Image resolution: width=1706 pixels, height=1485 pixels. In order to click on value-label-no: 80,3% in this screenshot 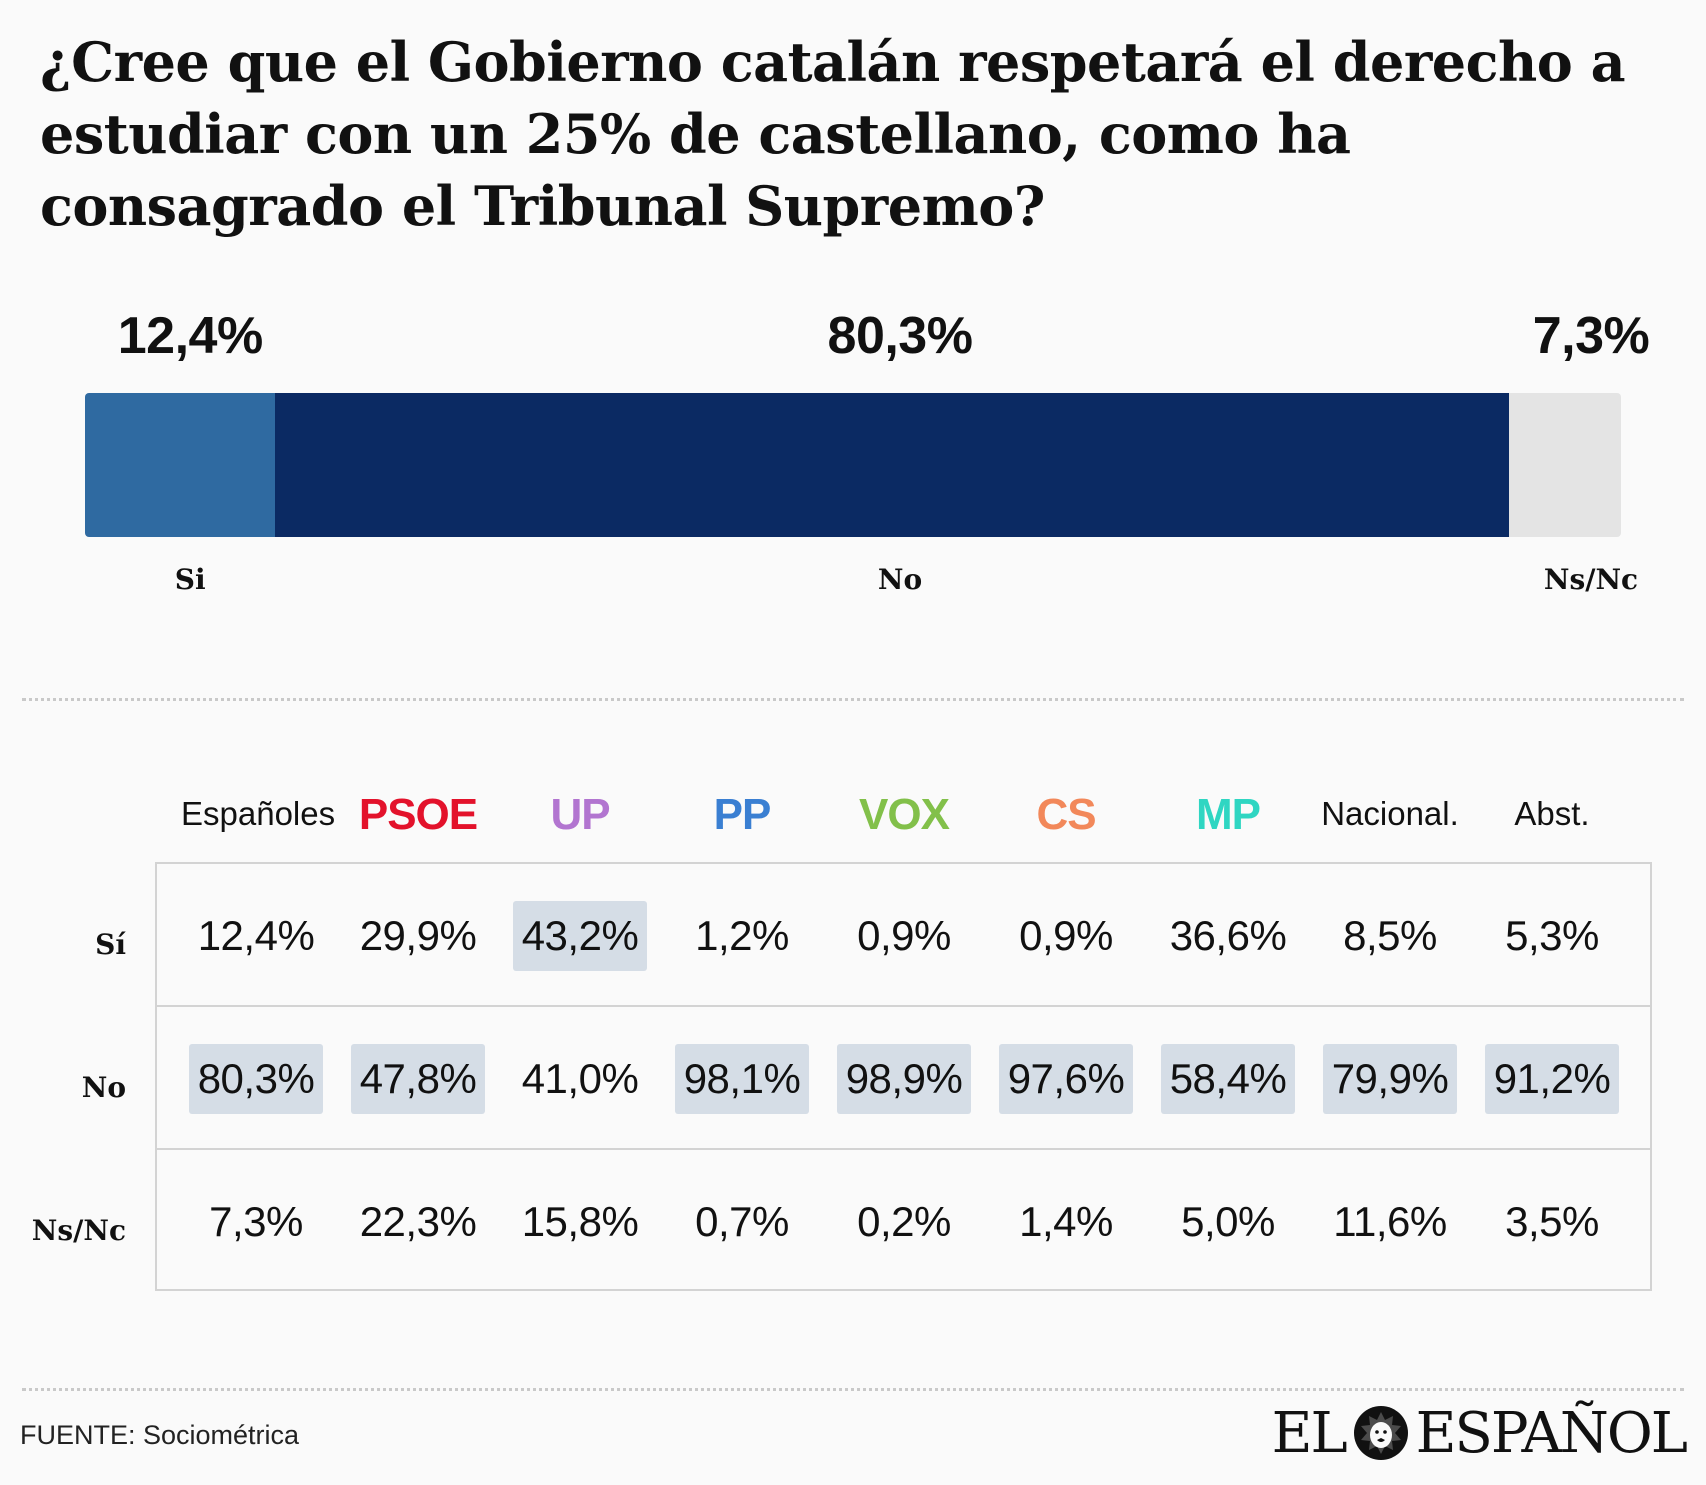, I will do `click(900, 336)`.